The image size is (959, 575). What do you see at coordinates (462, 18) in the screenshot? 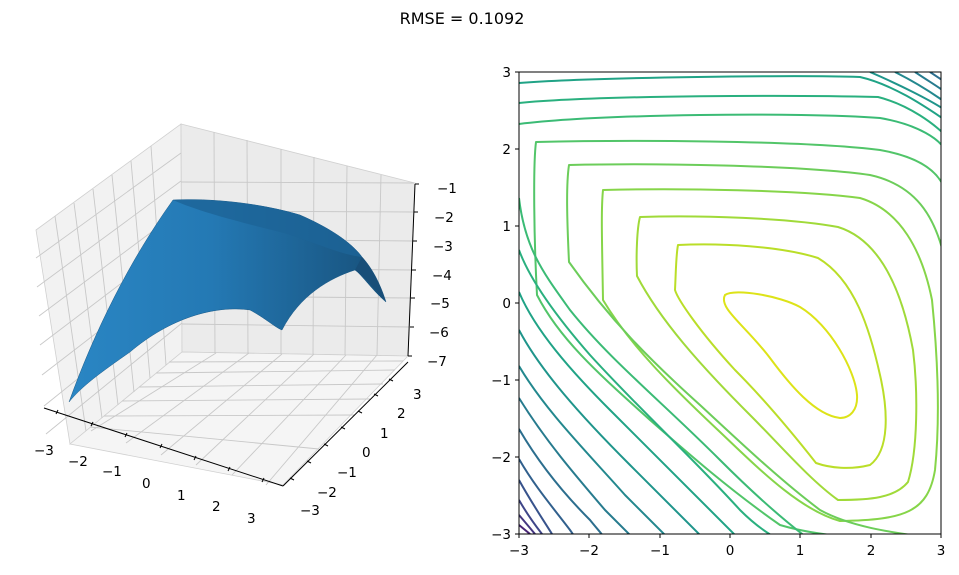
I see `figure-title: RMSE = 0.1092` at bounding box center [462, 18].